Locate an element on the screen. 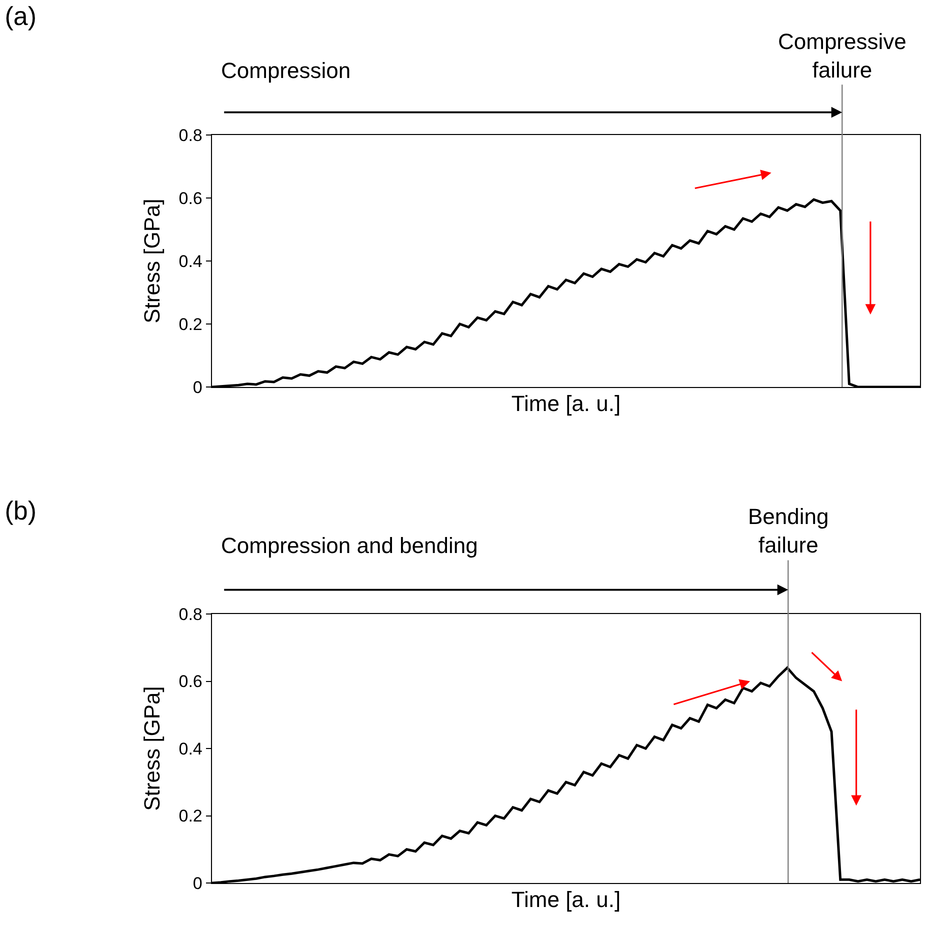 This screenshot has height=928, width=941. text: Compression is located at coordinates (286, 70).